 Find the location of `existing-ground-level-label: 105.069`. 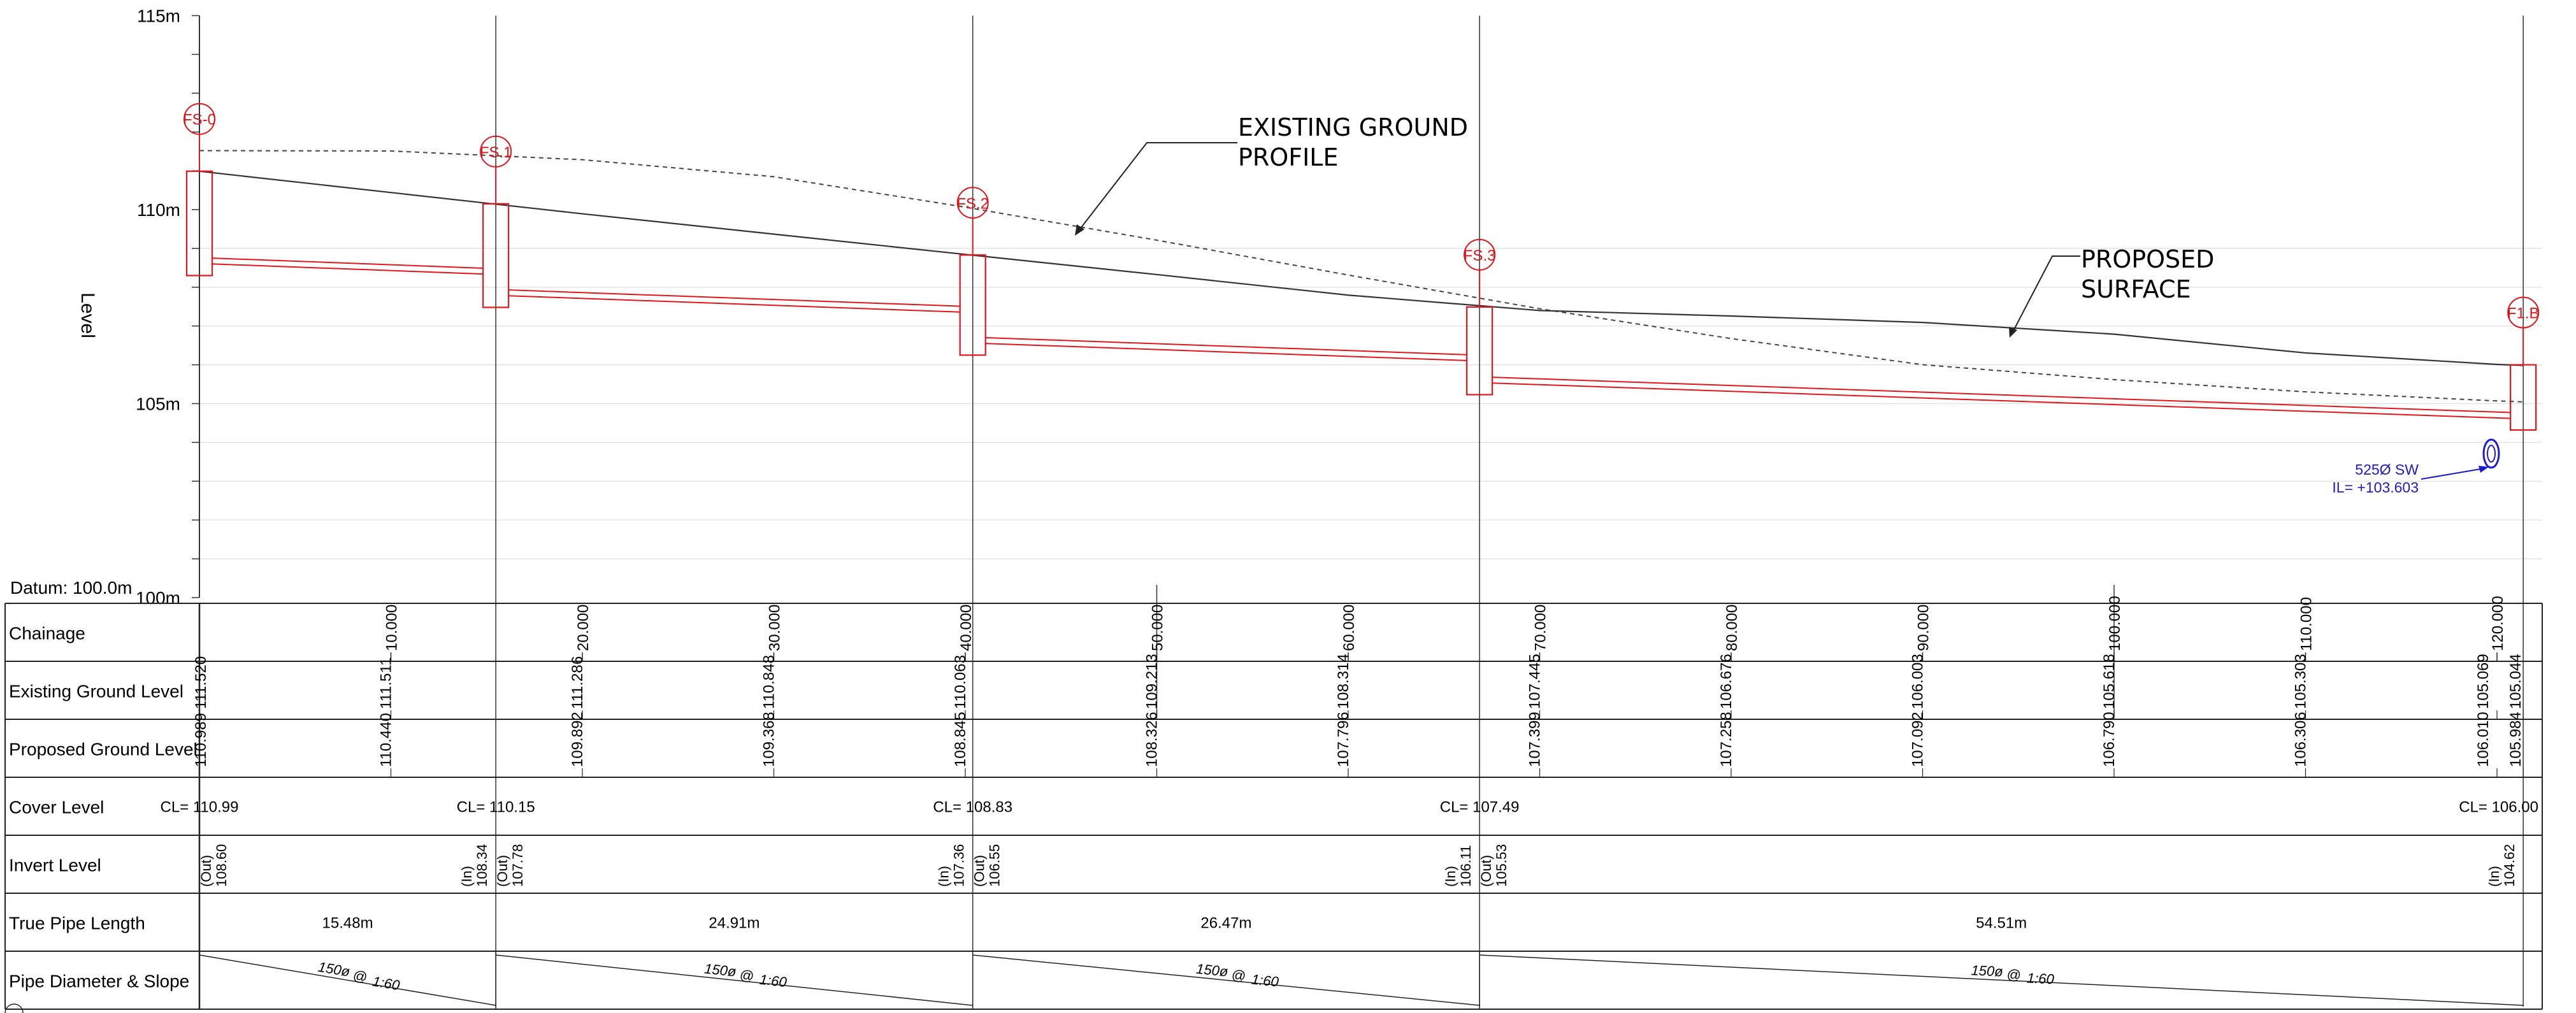

existing-ground-level-label: 105.069 is located at coordinates (2483, 681).